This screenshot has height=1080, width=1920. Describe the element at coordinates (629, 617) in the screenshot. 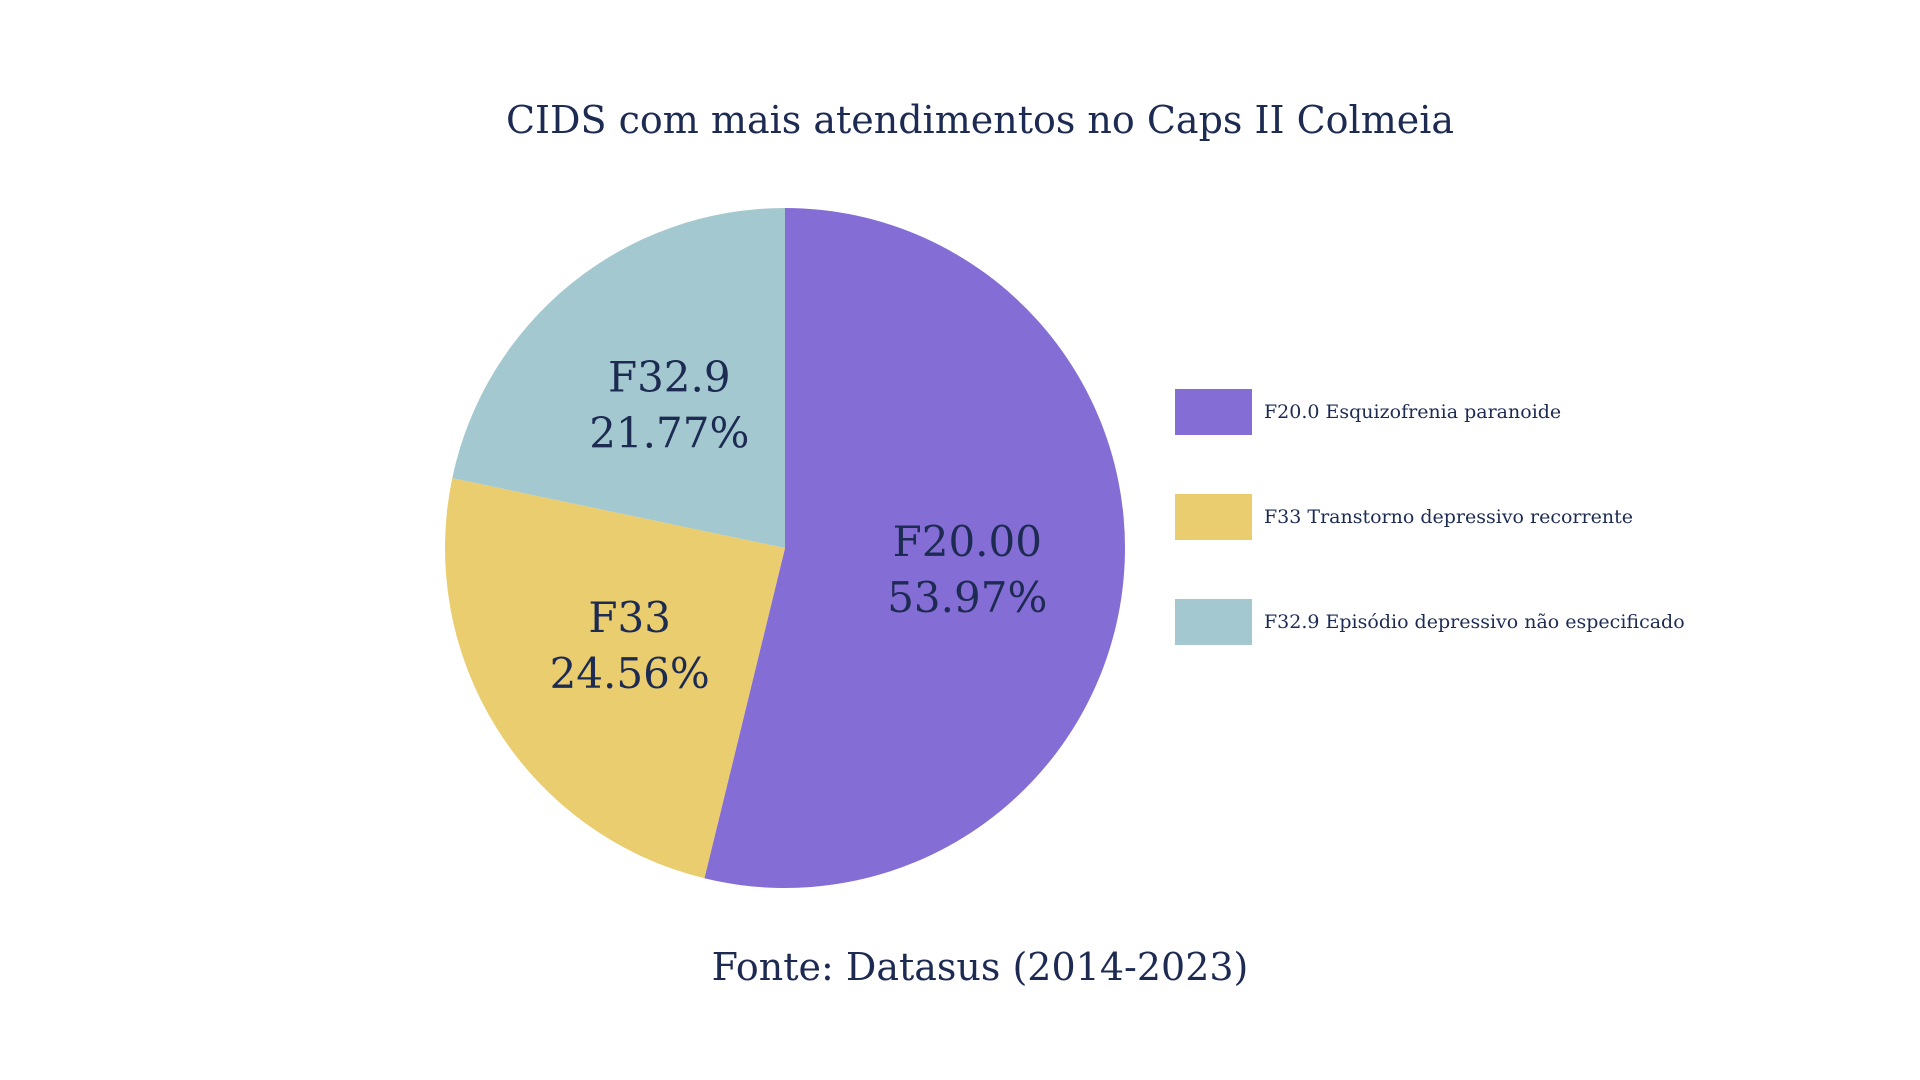

I see `slice-label-f33: F33` at that location.